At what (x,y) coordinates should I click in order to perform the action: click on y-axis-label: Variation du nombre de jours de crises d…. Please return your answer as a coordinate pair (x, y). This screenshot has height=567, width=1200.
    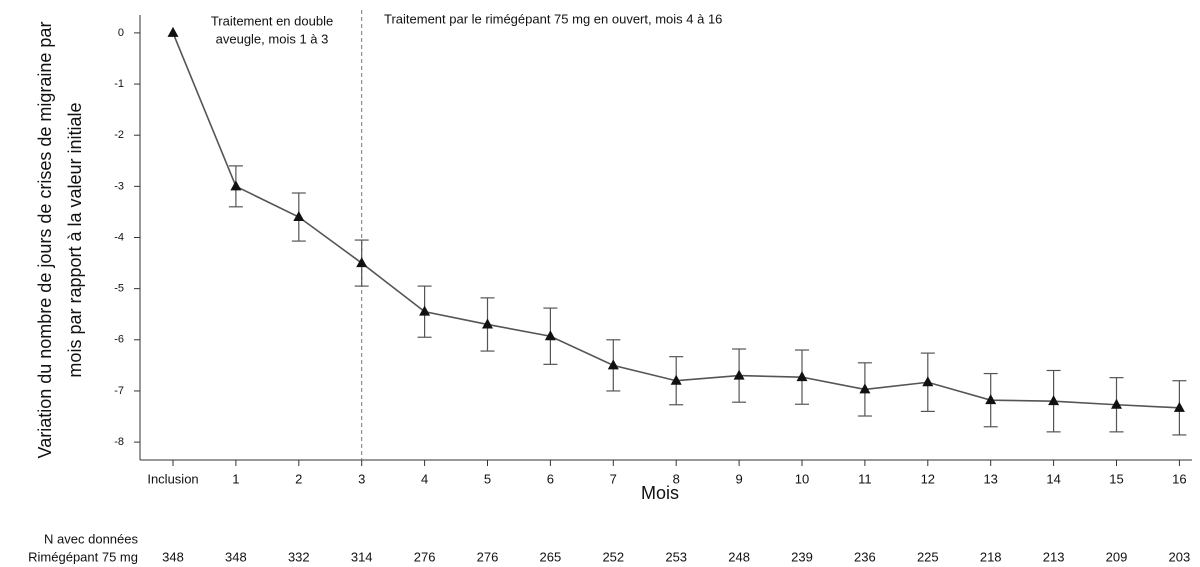
    Looking at the image, I should click on (45, 240).